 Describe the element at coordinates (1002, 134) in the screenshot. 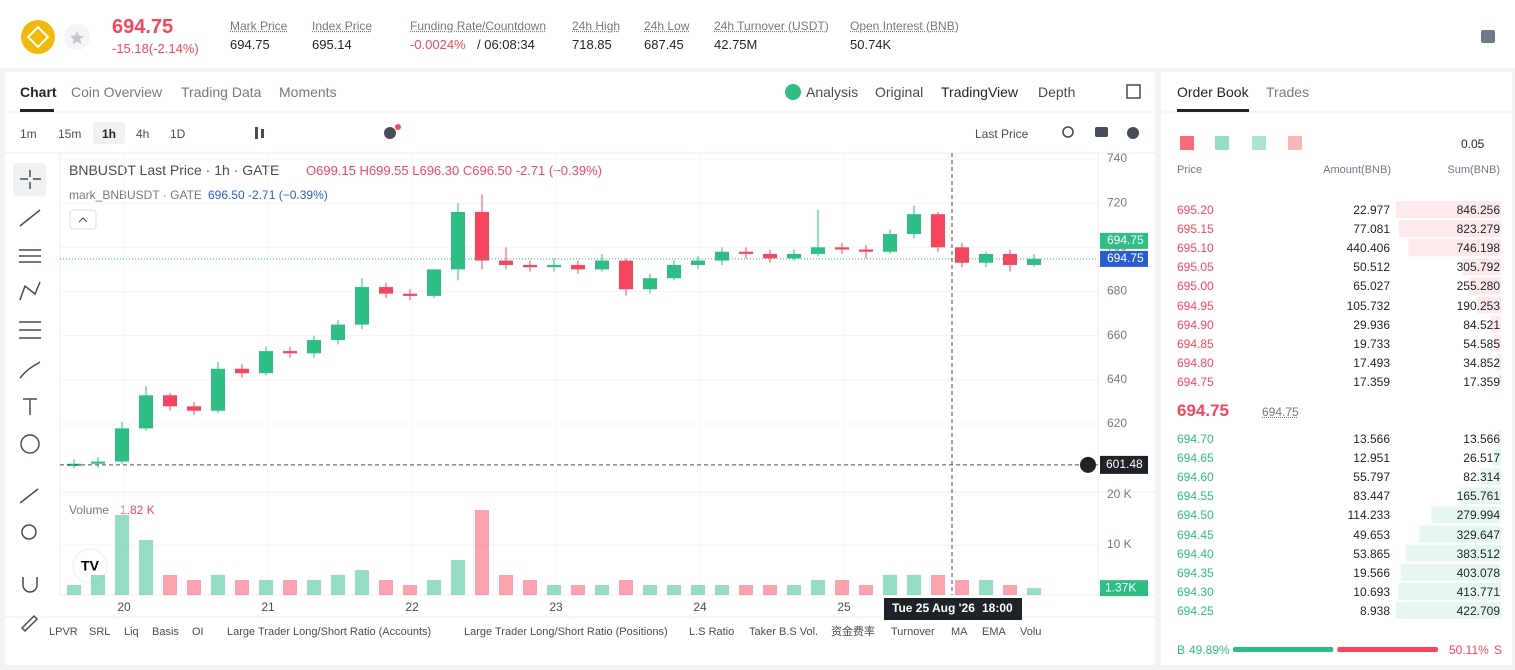

I see `price-source: Last Price` at that location.